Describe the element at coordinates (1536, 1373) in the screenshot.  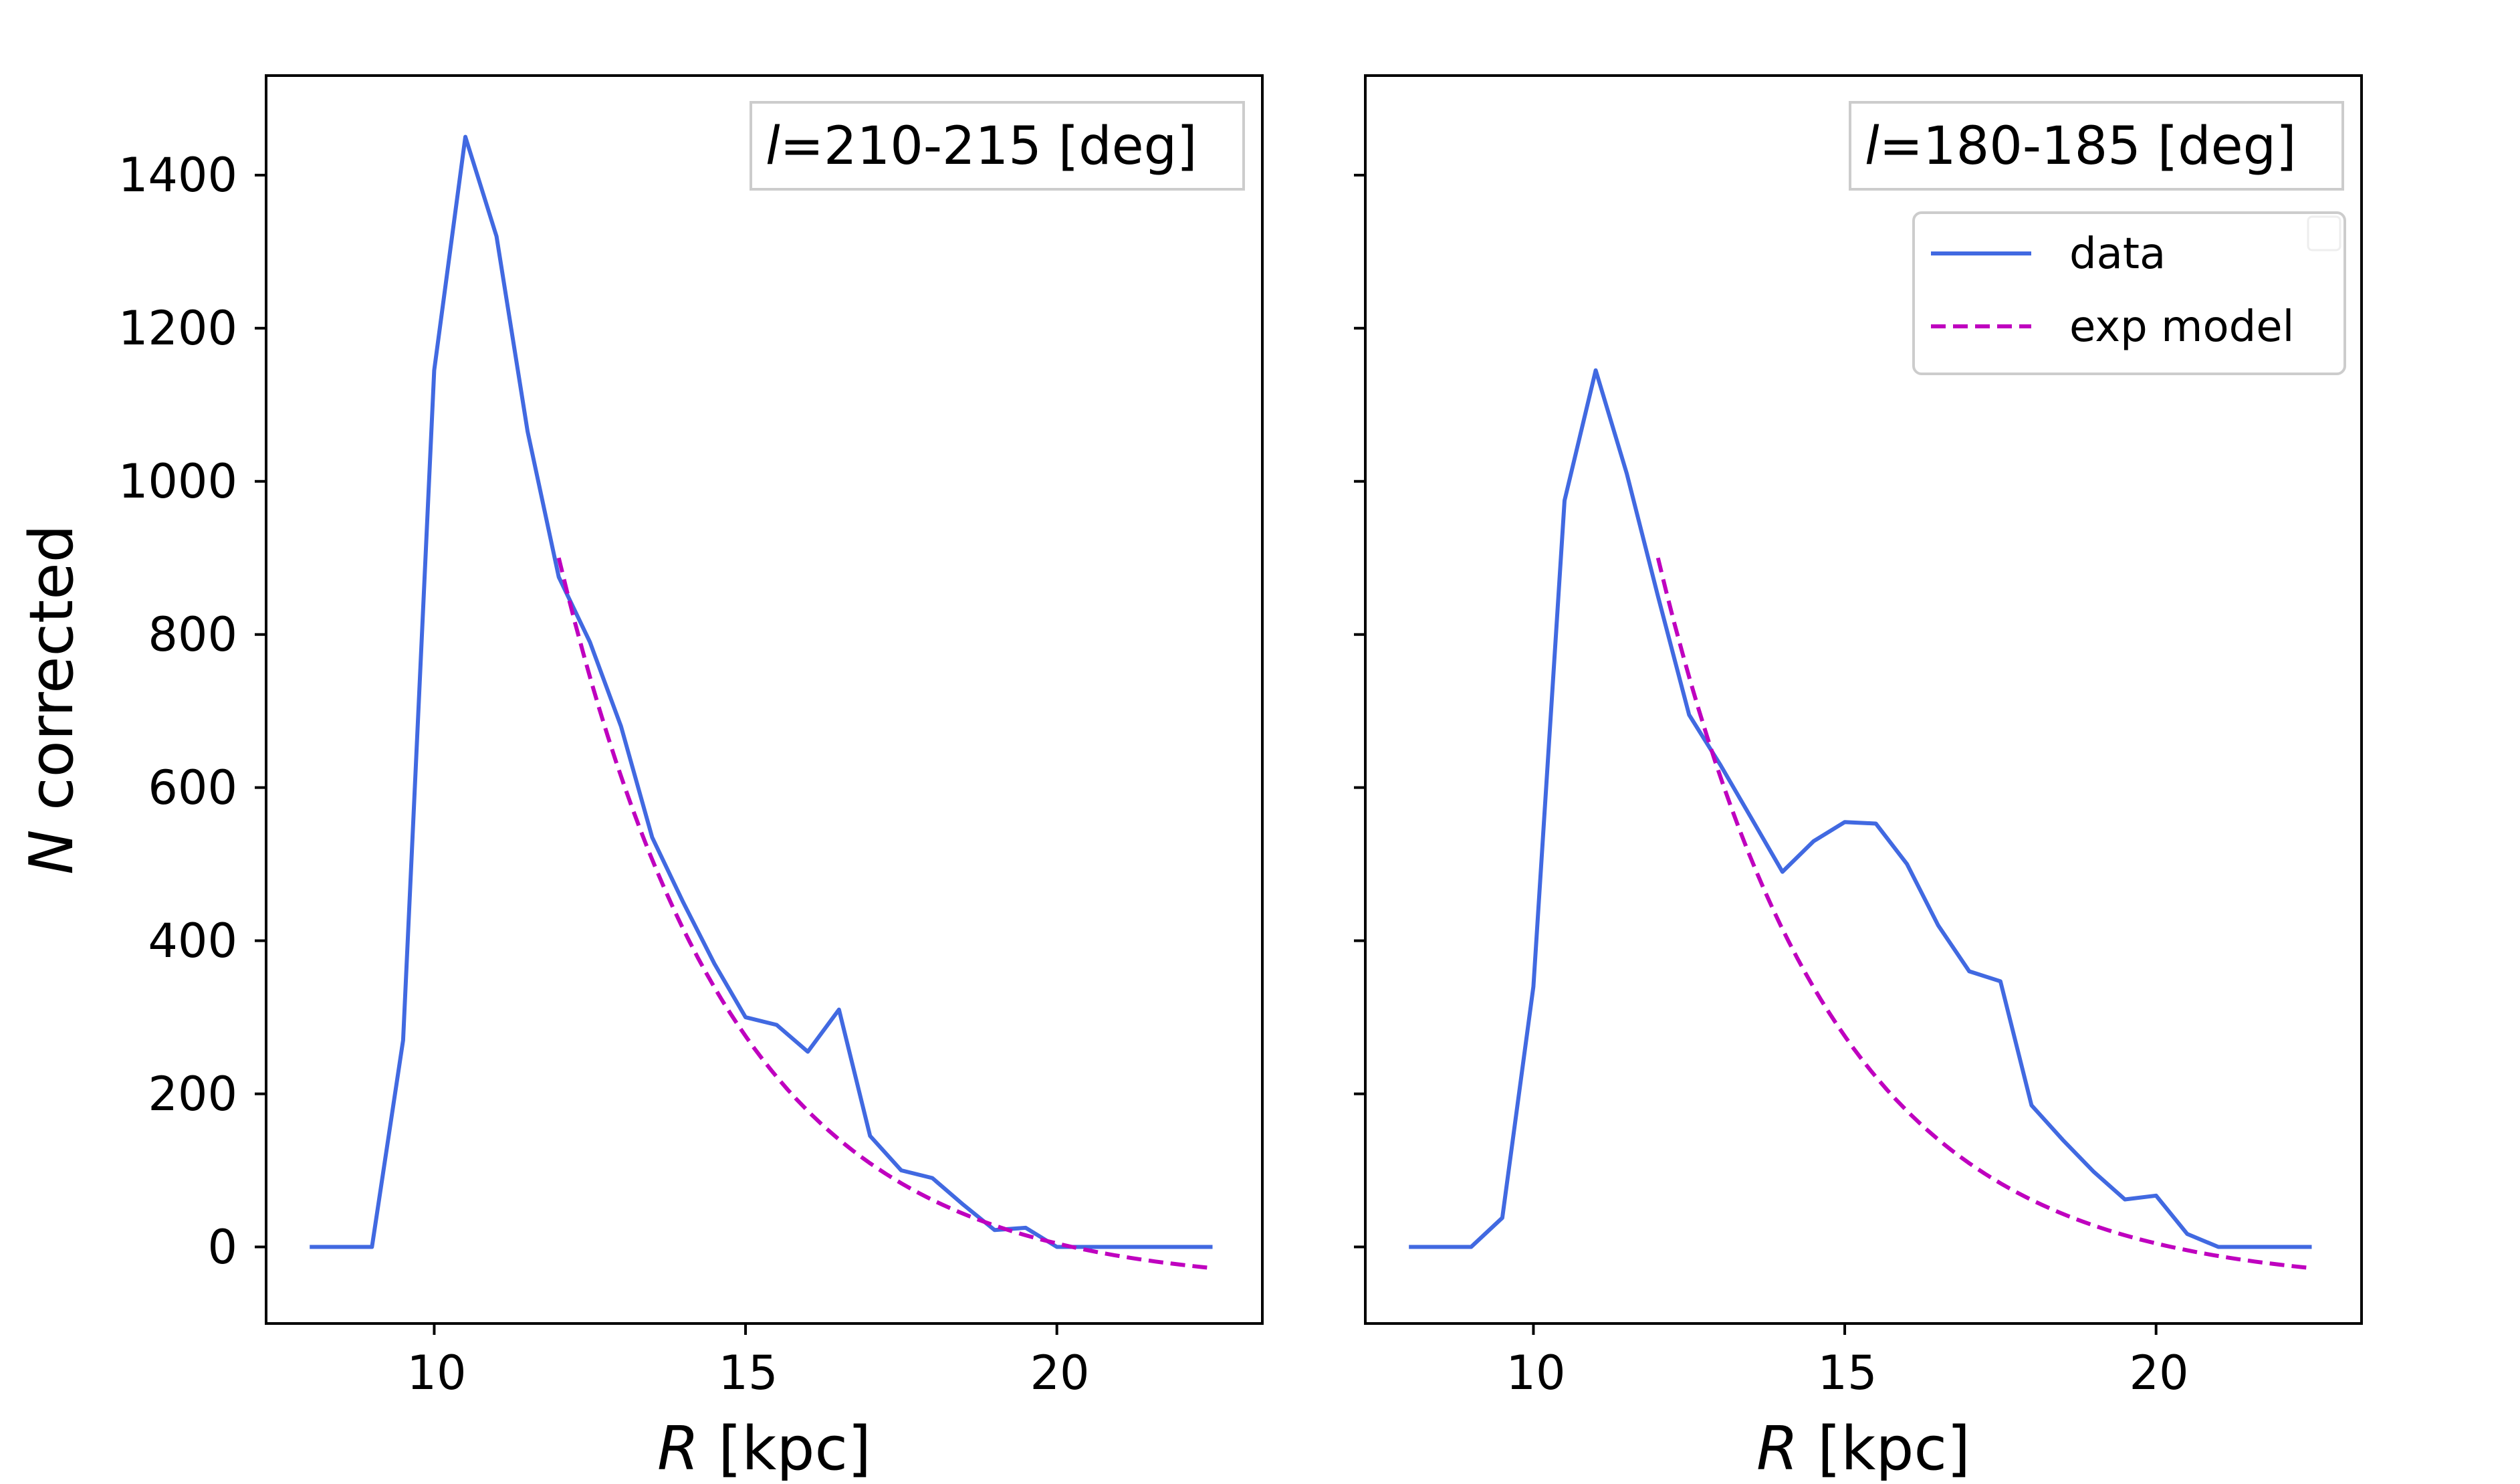
I see `right-x-tick-label: 10` at that location.